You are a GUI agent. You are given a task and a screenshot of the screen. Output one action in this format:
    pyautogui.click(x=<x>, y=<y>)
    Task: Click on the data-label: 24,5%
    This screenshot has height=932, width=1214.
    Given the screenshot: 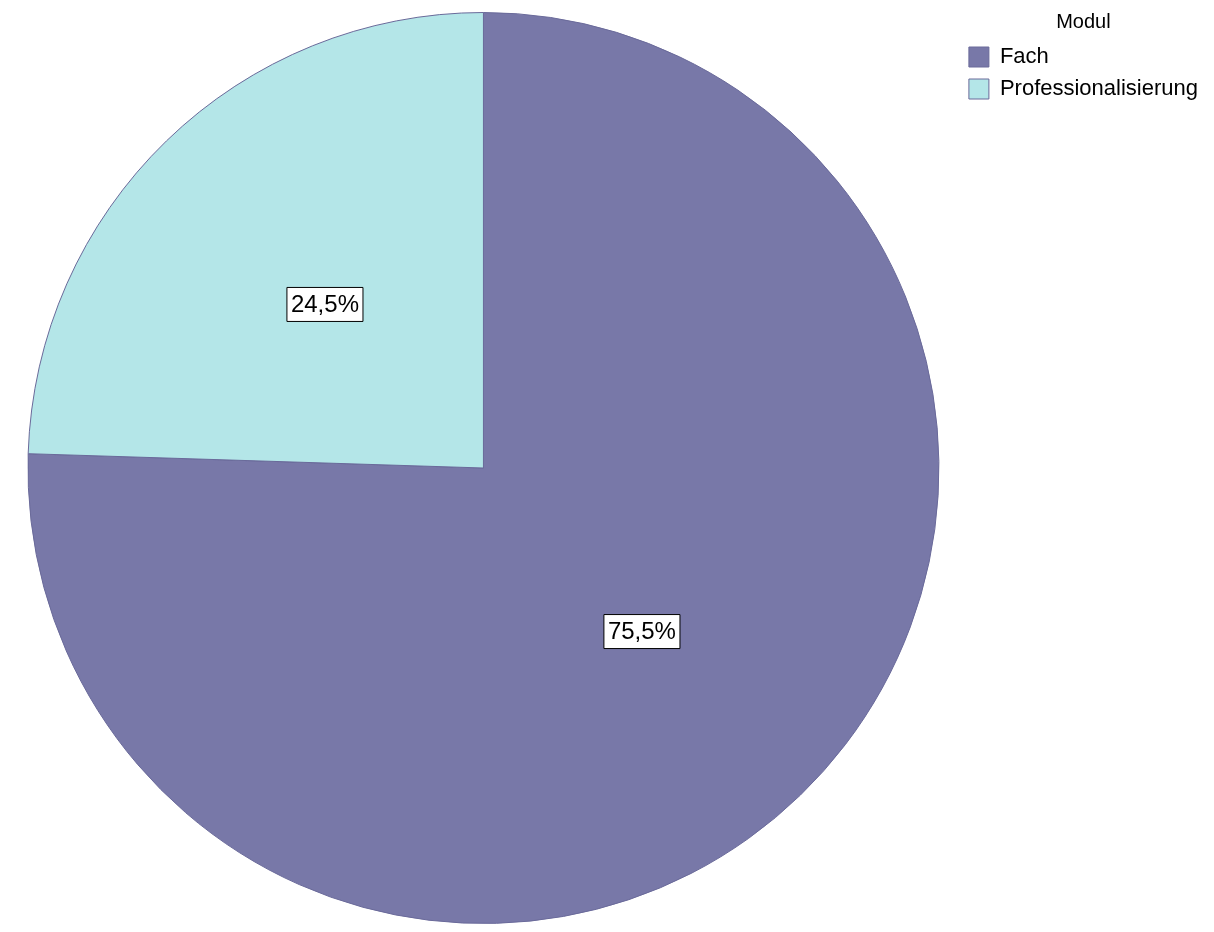 What is the action you would take?
    pyautogui.click(x=324, y=304)
    